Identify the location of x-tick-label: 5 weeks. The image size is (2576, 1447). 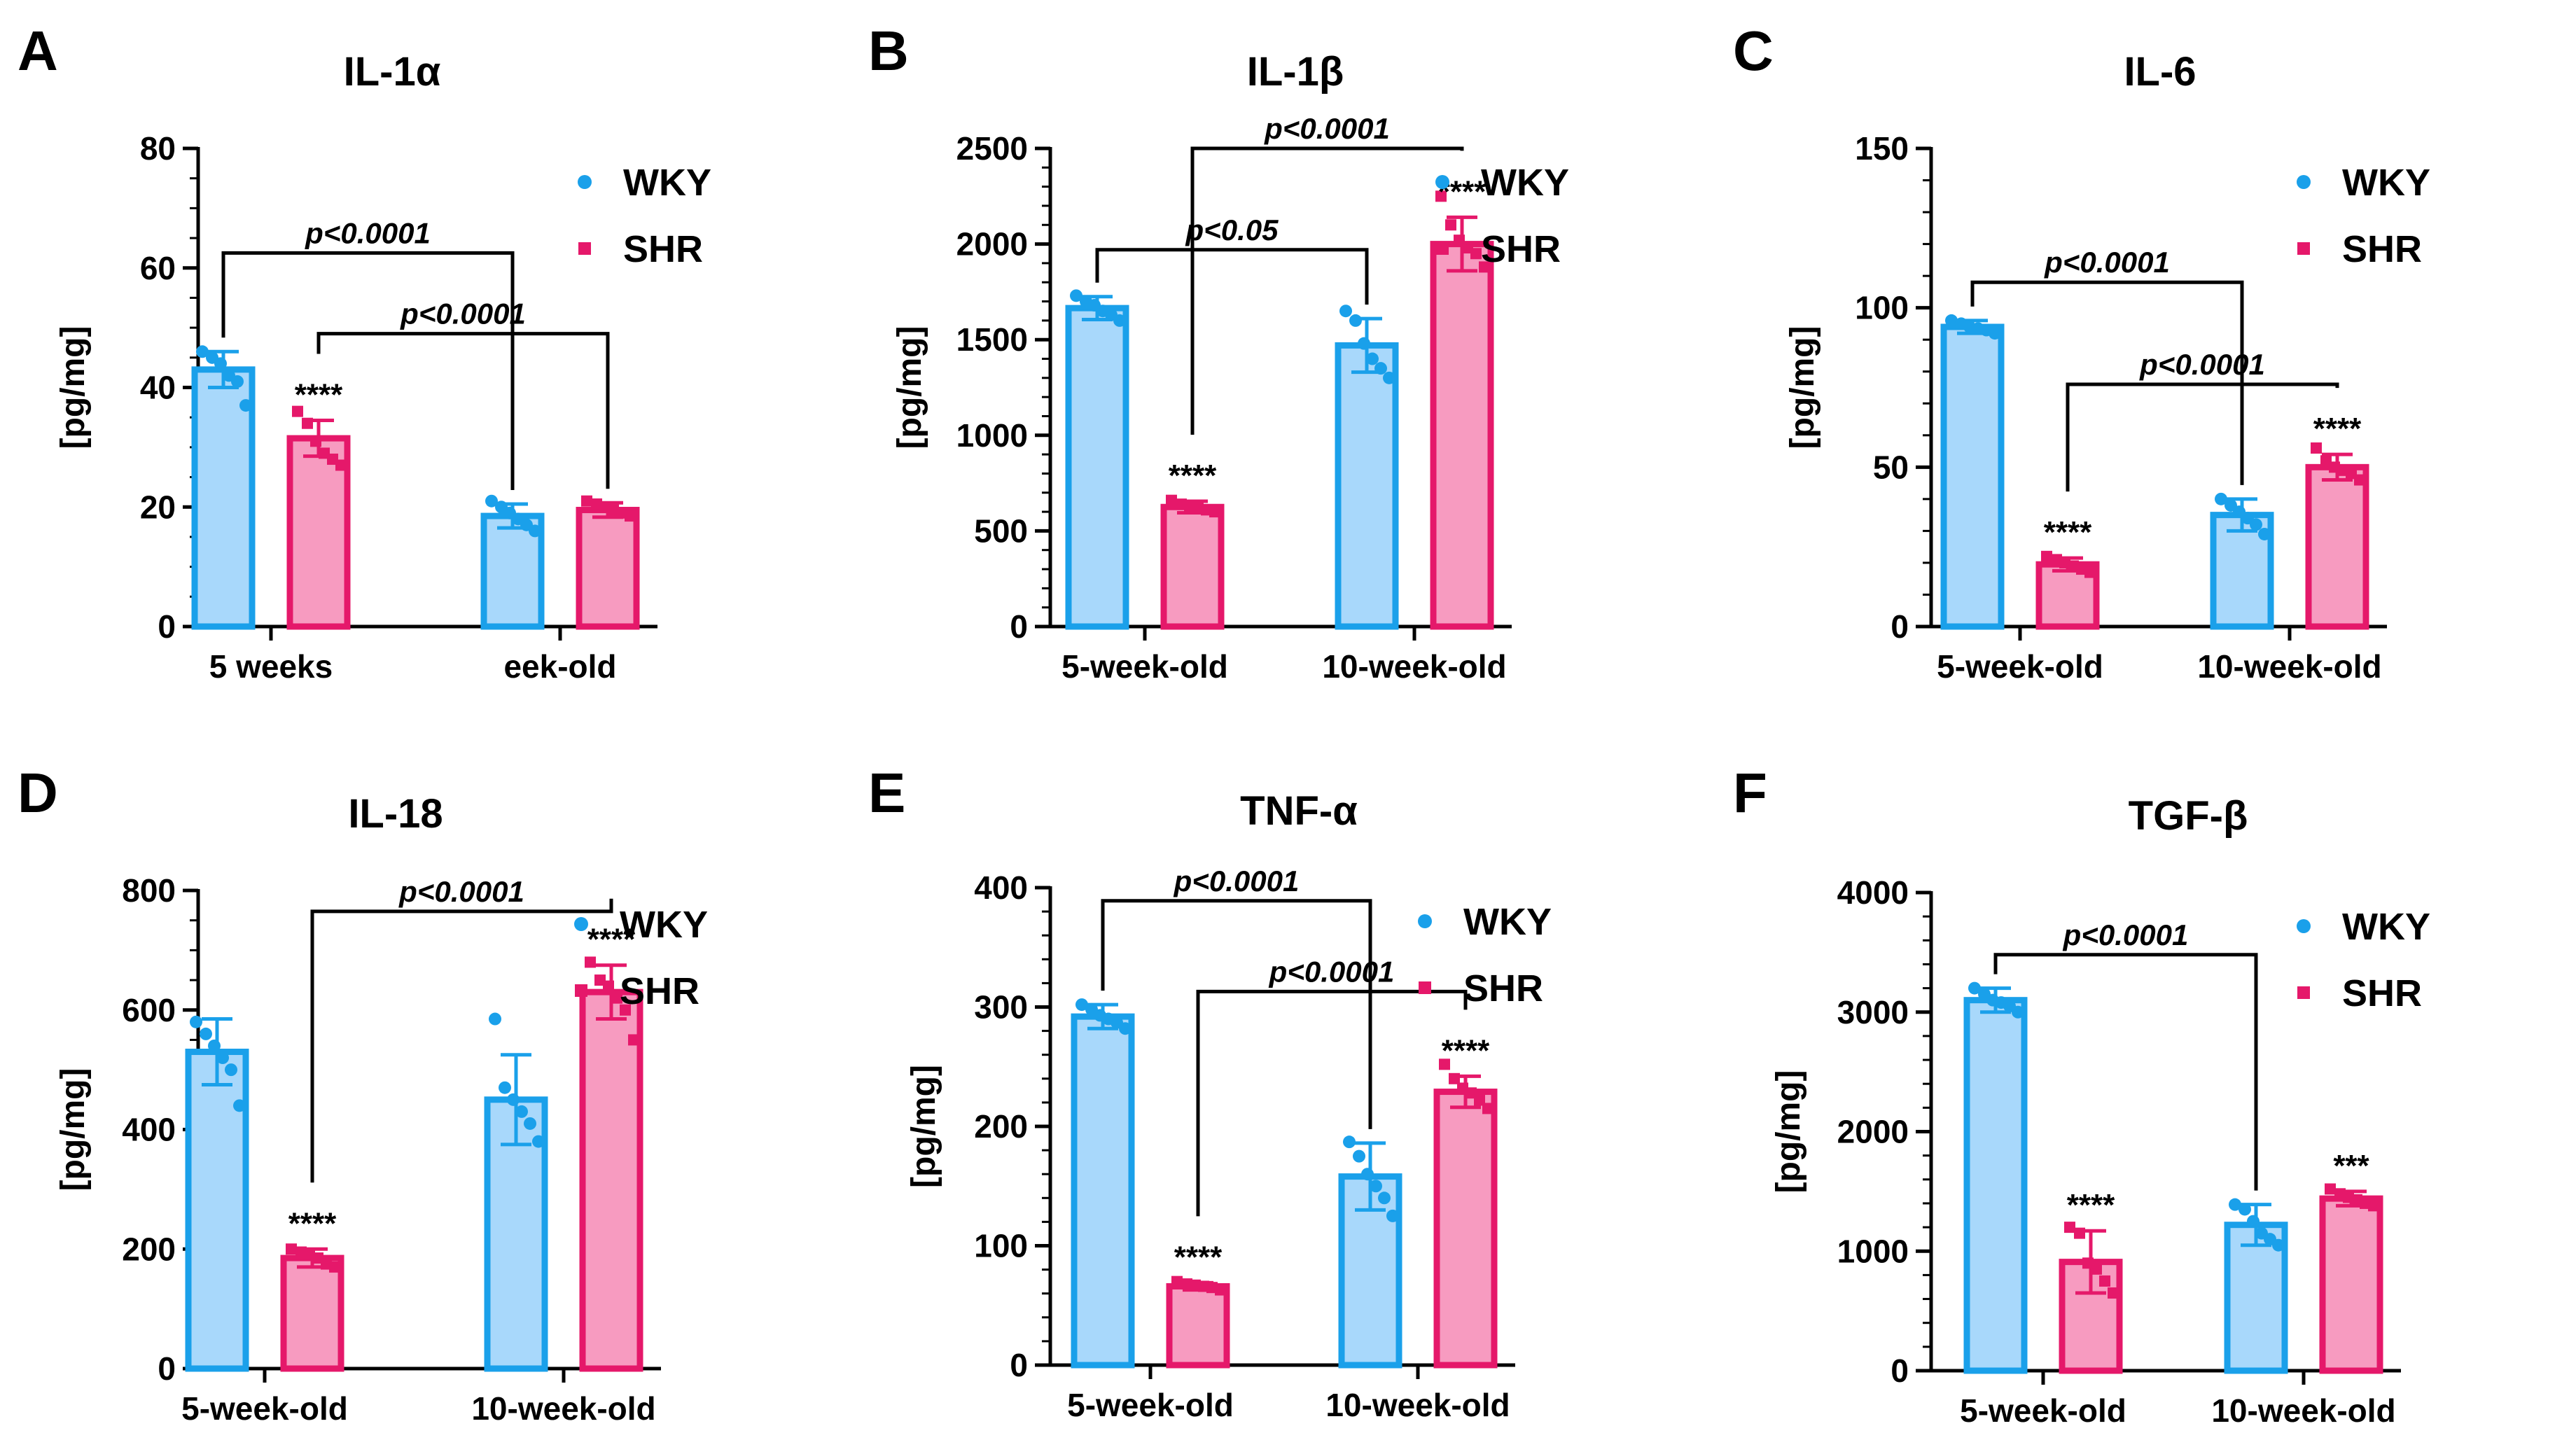
(271, 666).